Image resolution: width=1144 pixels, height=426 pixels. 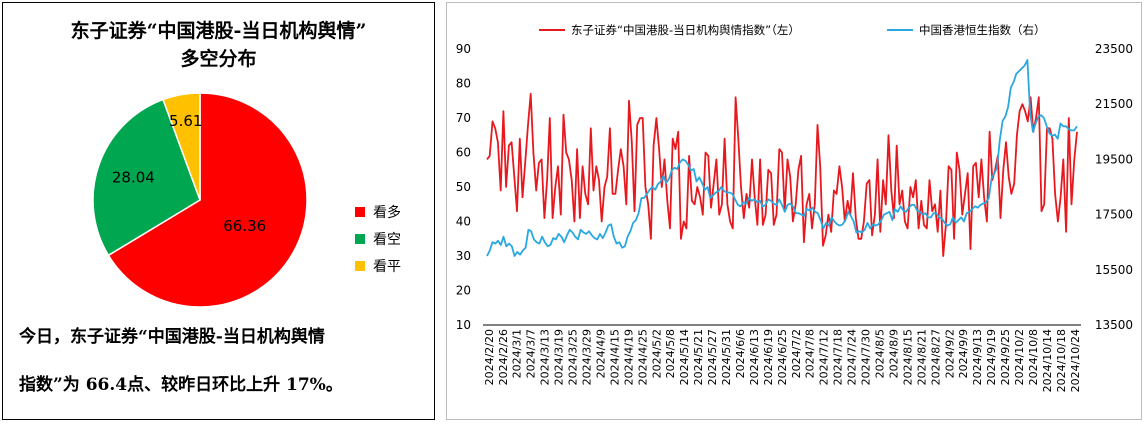 What do you see at coordinates (656, 353) in the screenshot?
I see `x-tick-label-12: 2024/5/2` at bounding box center [656, 353].